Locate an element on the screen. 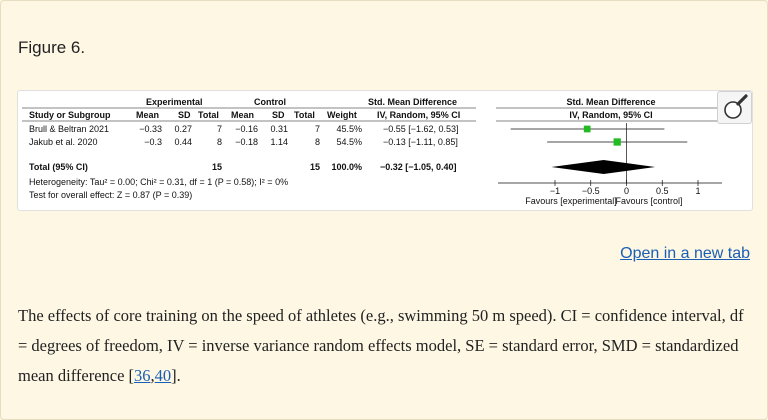 This screenshot has height=420, width=768. magnifier-icon is located at coordinates (736, 106).